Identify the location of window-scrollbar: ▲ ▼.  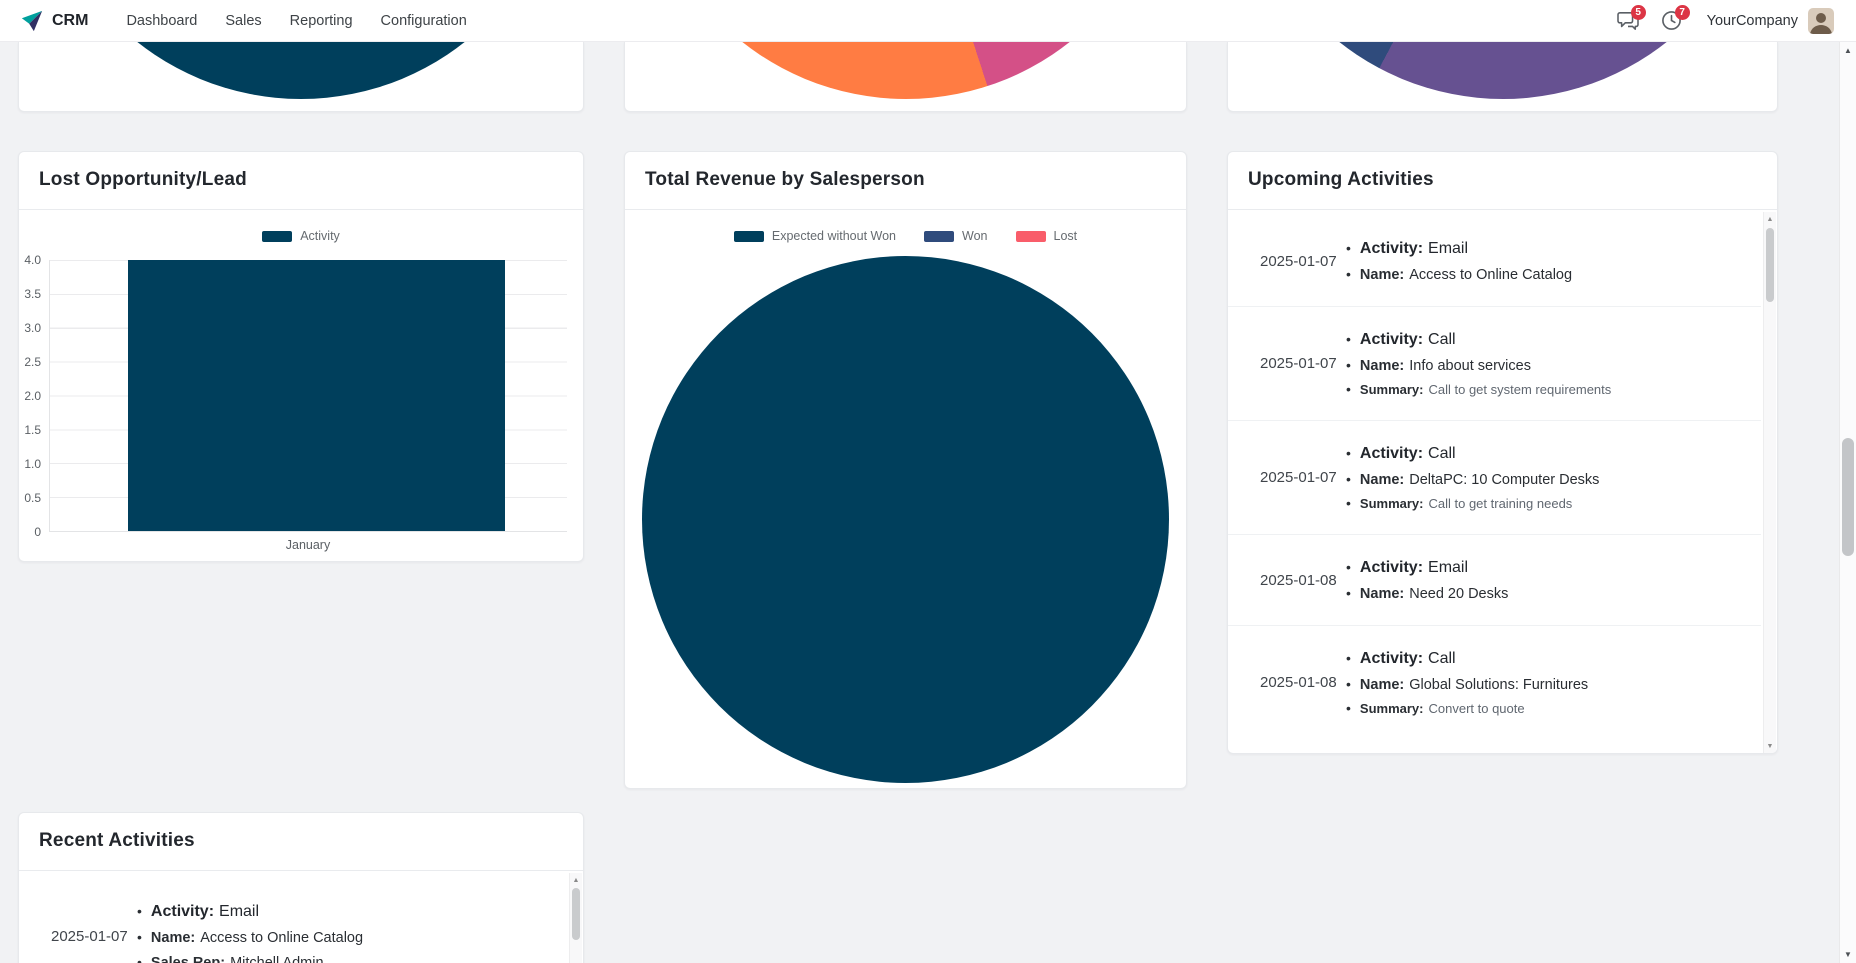
(1847, 502).